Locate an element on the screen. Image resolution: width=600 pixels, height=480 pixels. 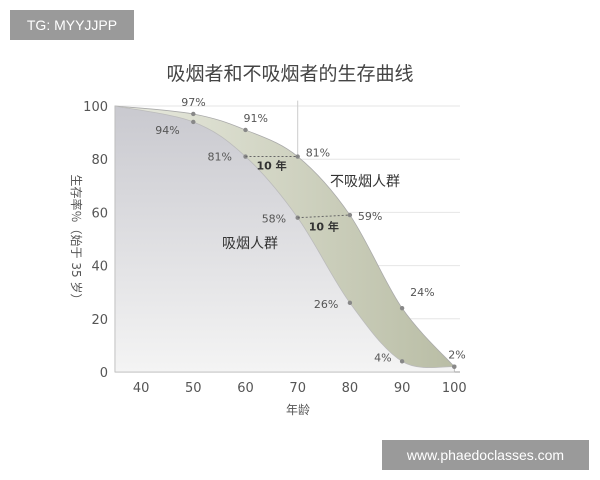
watermark-top-left: TG: MYYJJPP is located at coordinates (72, 25).